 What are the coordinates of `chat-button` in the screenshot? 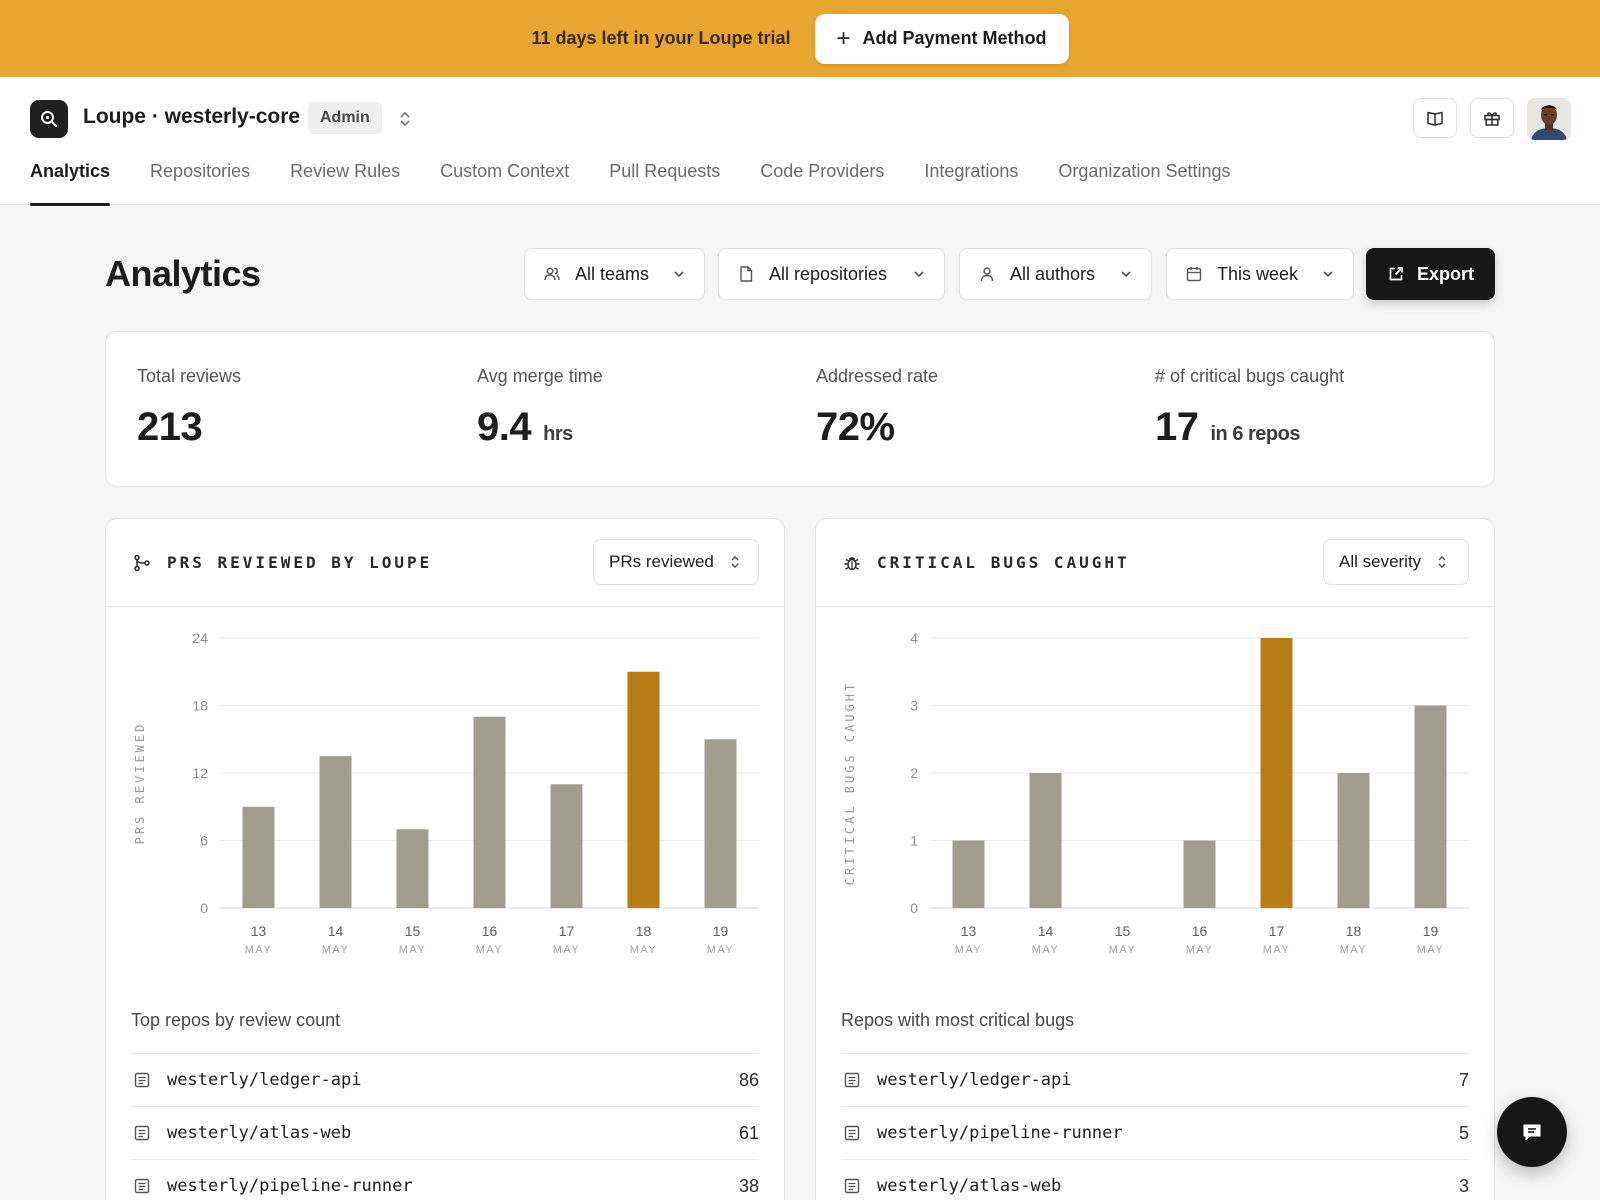 It's located at (1532, 1132).